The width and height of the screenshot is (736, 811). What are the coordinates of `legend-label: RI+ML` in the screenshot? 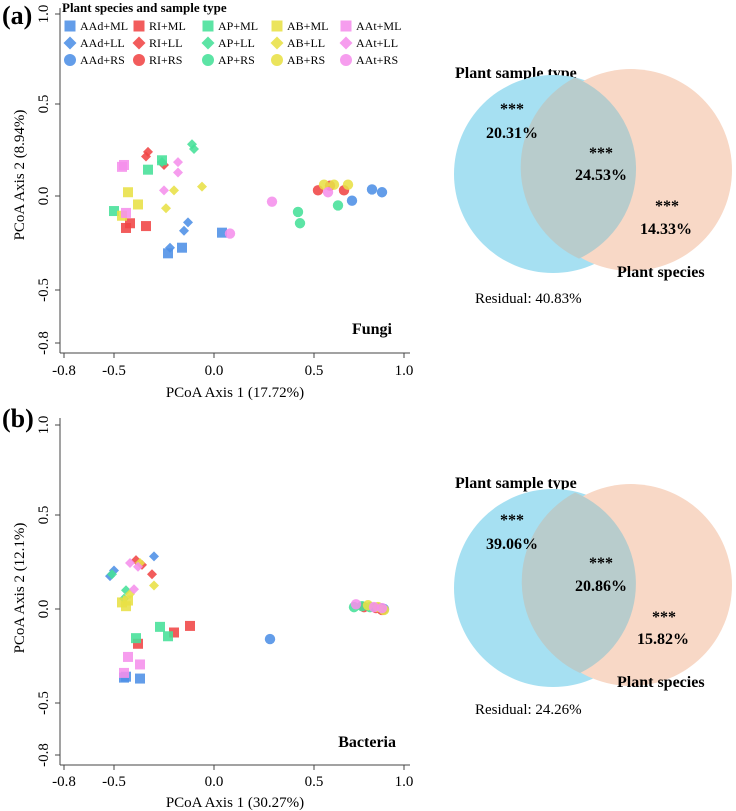 It's located at (167, 26).